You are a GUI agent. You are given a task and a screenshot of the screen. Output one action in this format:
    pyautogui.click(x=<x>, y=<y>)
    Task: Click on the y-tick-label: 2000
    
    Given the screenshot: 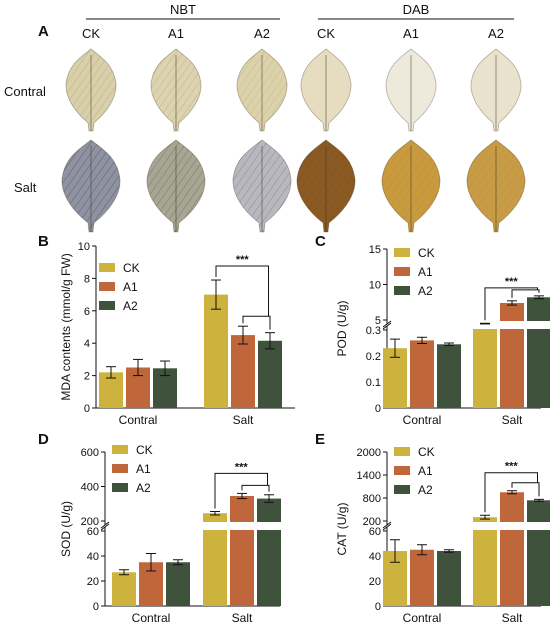 What is the action you would take?
    pyautogui.click(x=369, y=453)
    